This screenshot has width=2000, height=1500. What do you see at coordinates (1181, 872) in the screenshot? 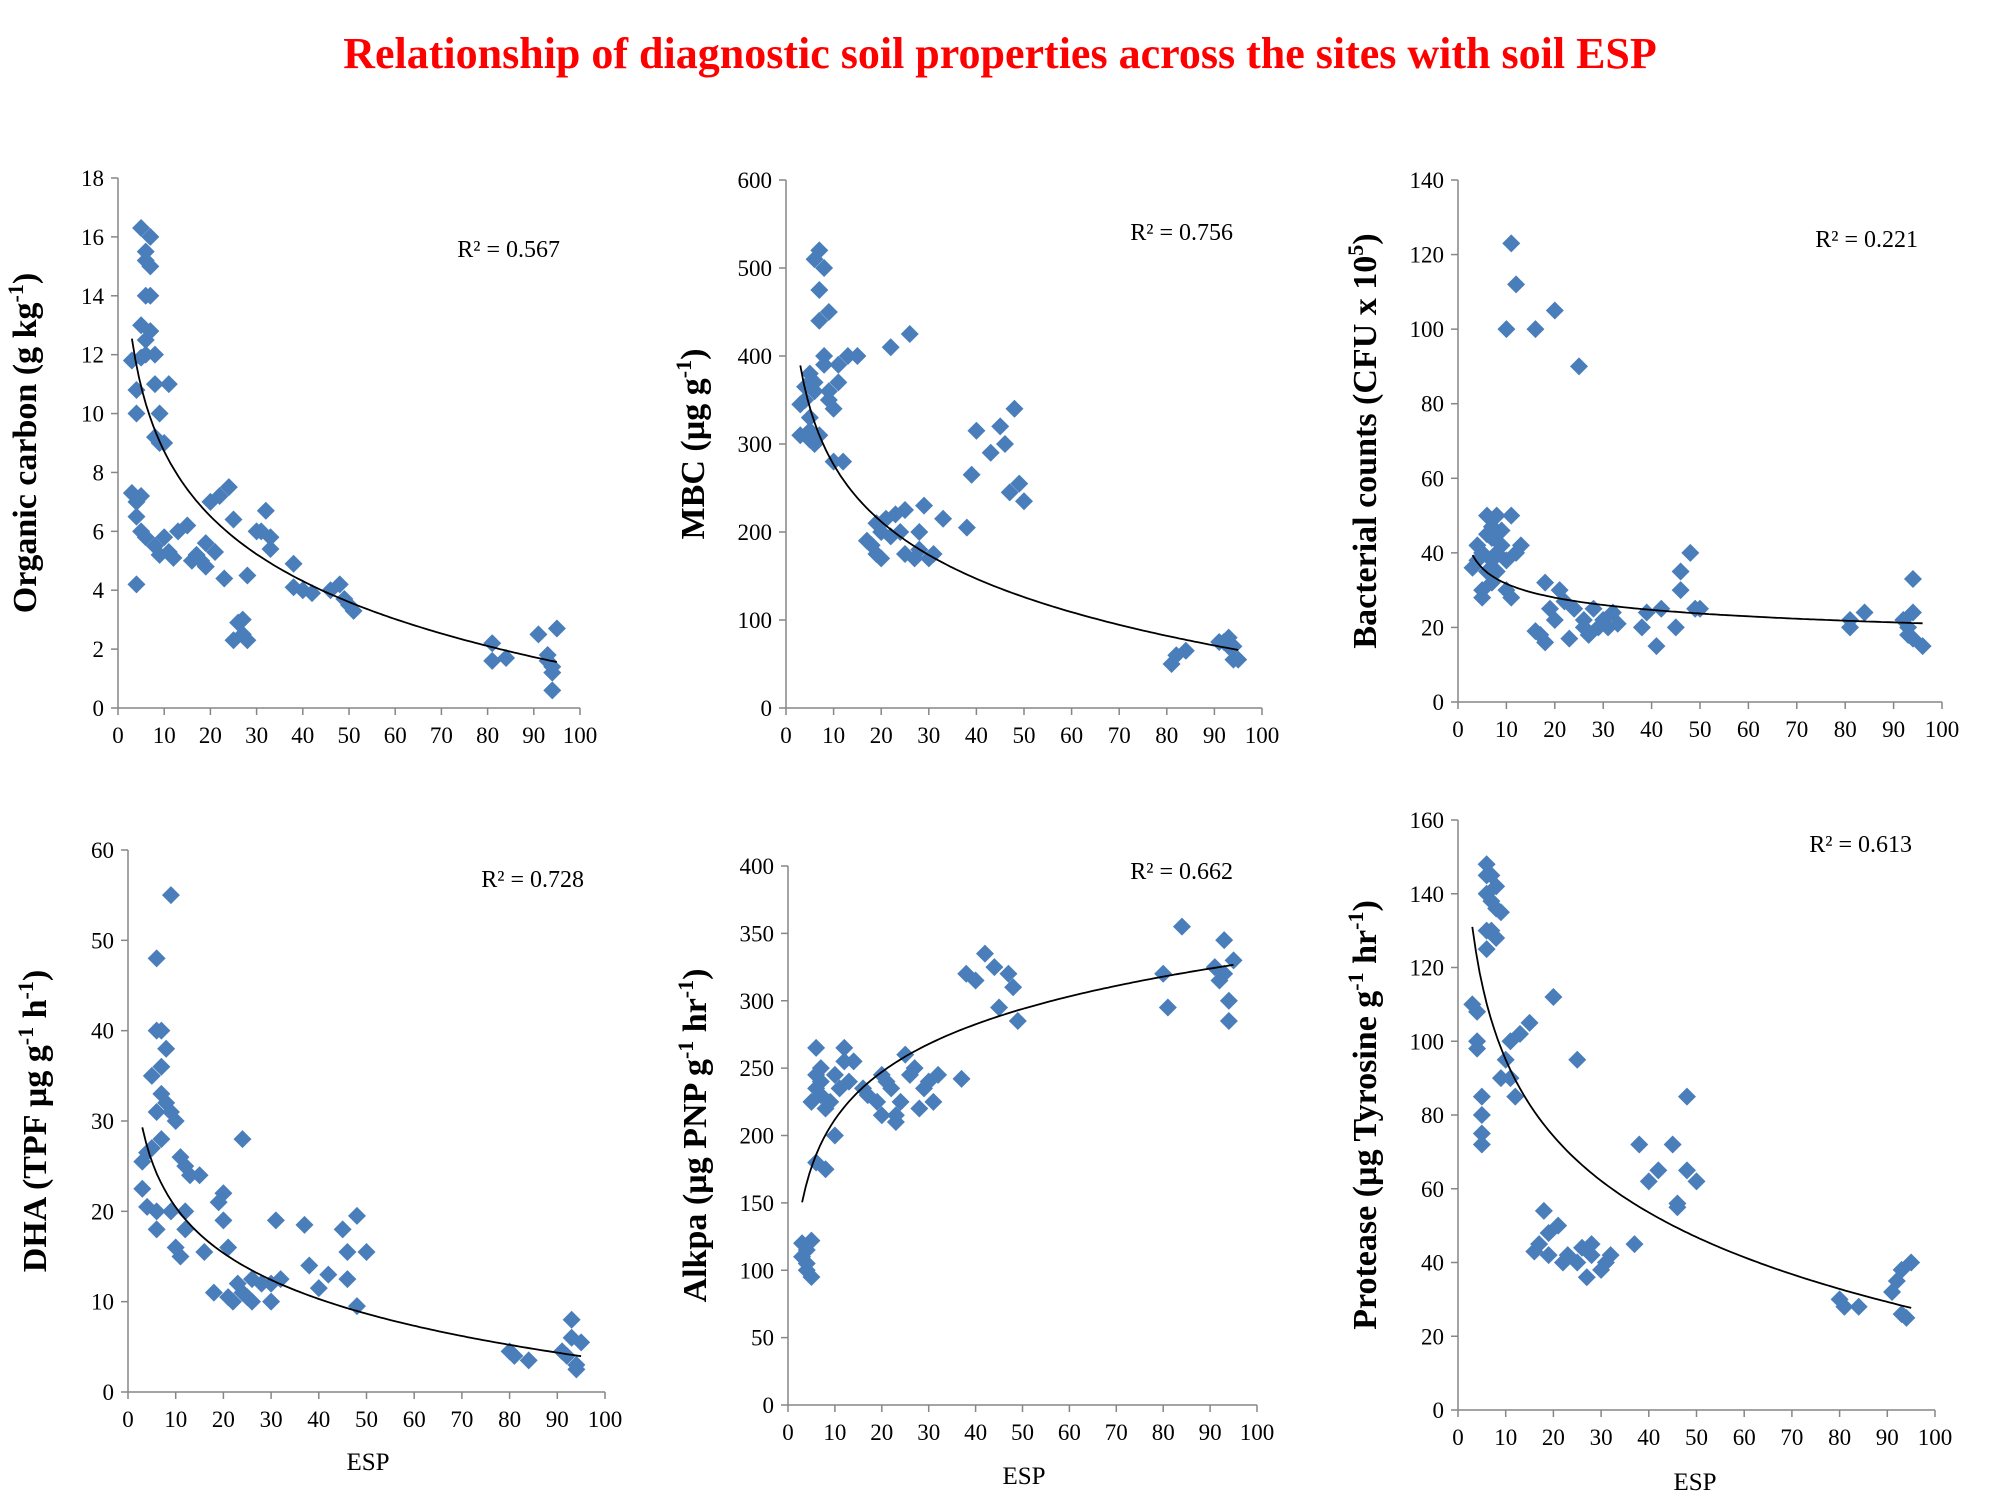
I see `r-squared-label: R² = 0.662` at bounding box center [1181, 872].